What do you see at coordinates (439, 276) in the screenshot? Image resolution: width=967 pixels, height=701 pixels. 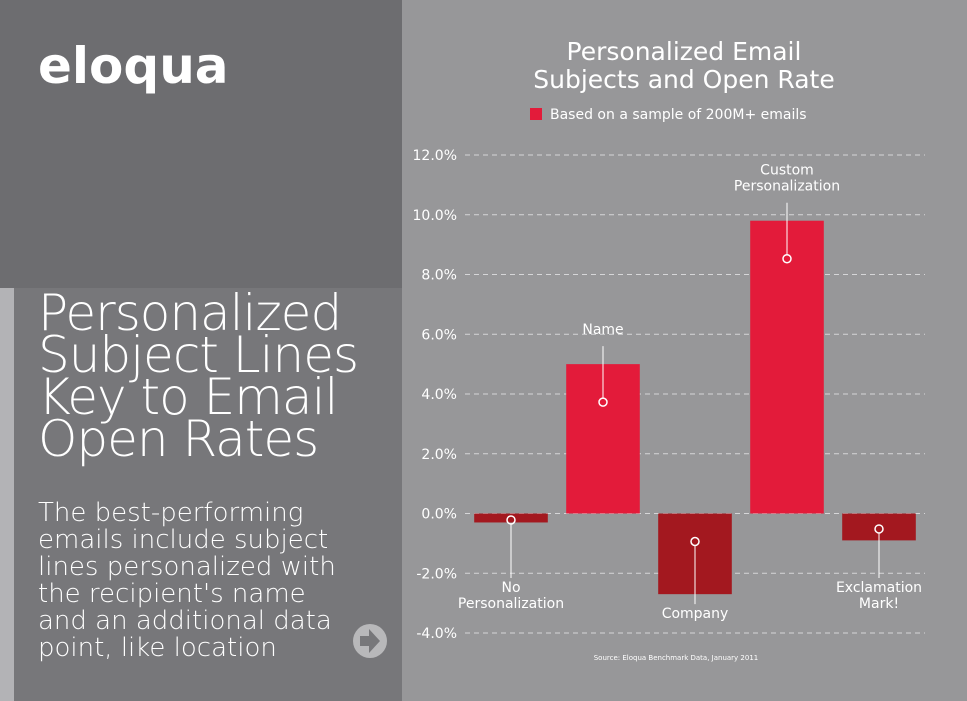 I see `y-tick-label: 8.0%` at bounding box center [439, 276].